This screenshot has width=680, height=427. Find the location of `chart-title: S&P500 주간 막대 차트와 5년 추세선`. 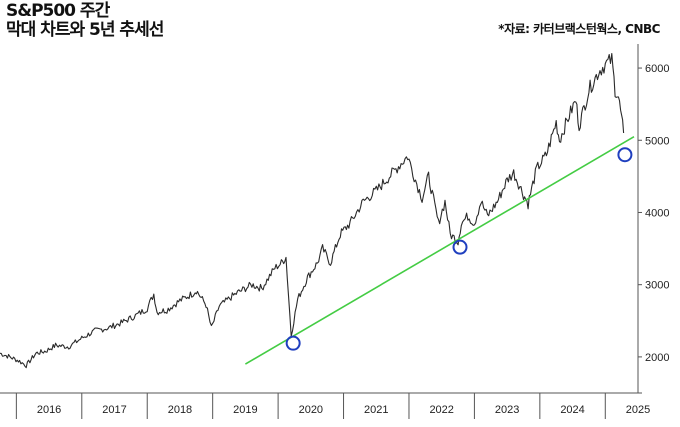

chart-title: S&P500 주간 막대 차트와 5년 추세선 is located at coordinates (85, 20).